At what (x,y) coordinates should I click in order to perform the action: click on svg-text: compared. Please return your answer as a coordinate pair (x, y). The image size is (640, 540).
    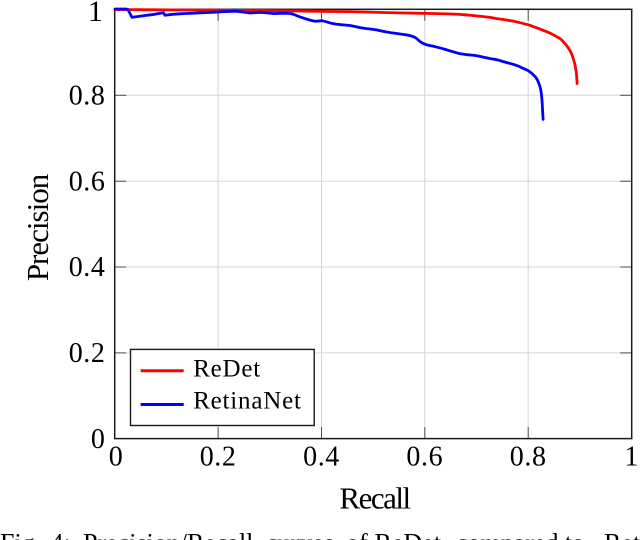
    Looking at the image, I should click on (507, 534).